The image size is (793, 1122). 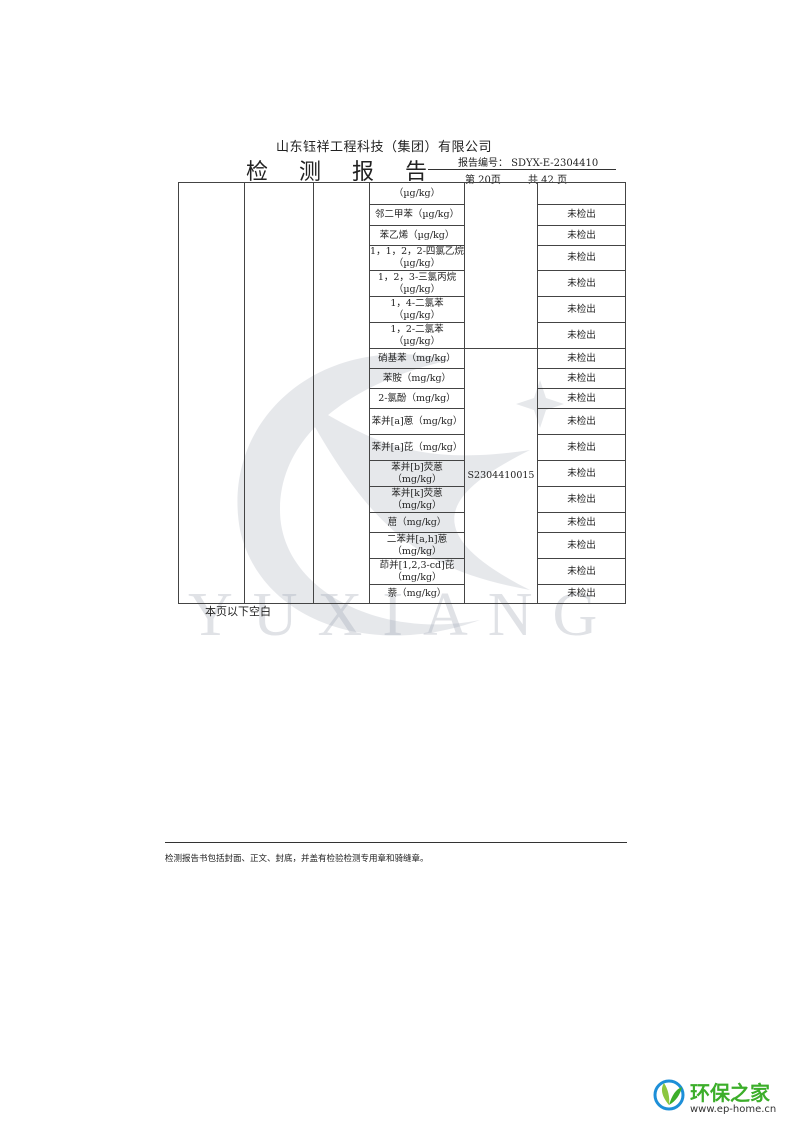 What do you see at coordinates (581, 193) in the screenshot?
I see `result-cell` at bounding box center [581, 193].